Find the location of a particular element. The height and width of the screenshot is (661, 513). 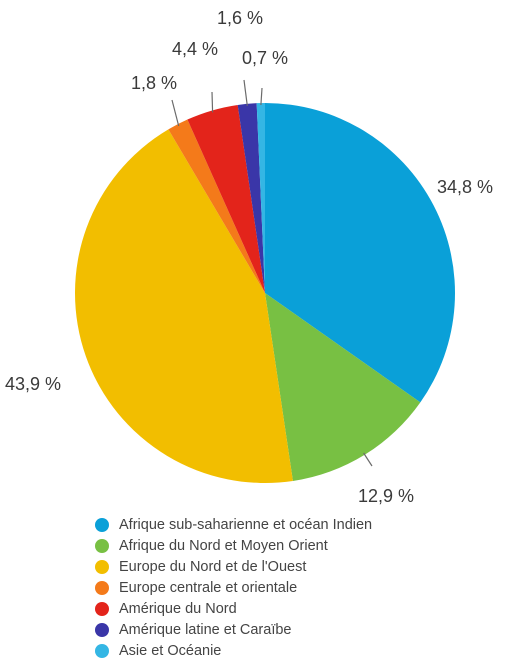

legend-label: Afrique du Nord et Moyen Orient is located at coordinates (223, 545).